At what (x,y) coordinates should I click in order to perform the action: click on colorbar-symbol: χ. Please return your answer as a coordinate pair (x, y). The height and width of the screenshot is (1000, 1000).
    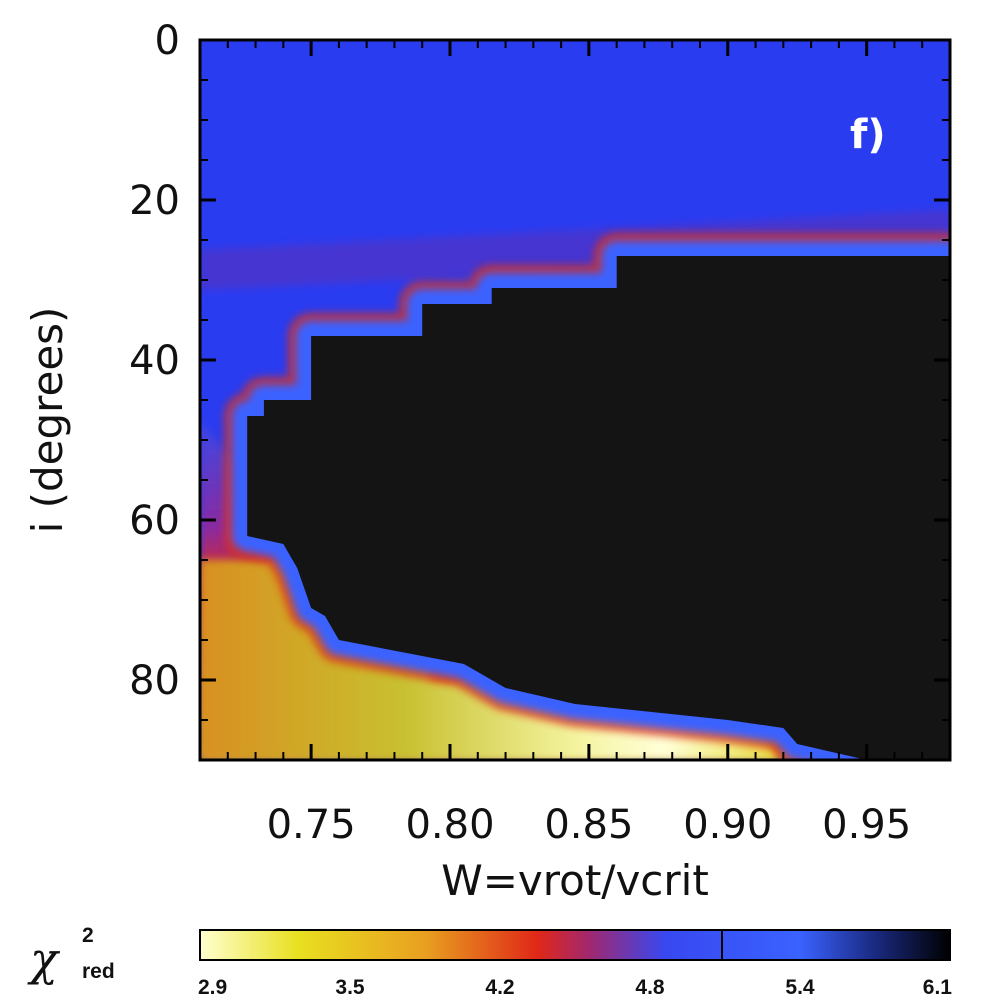
    Looking at the image, I should click on (44, 959).